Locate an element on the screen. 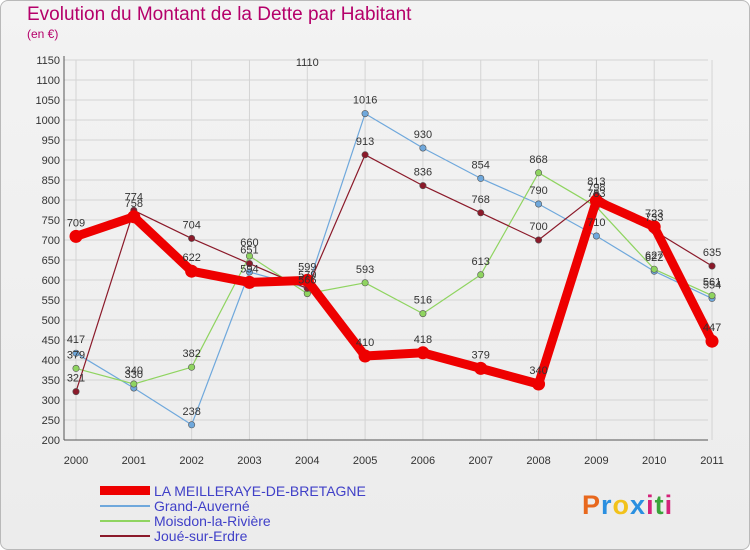  data-label: 554 is located at coordinates (712, 285).